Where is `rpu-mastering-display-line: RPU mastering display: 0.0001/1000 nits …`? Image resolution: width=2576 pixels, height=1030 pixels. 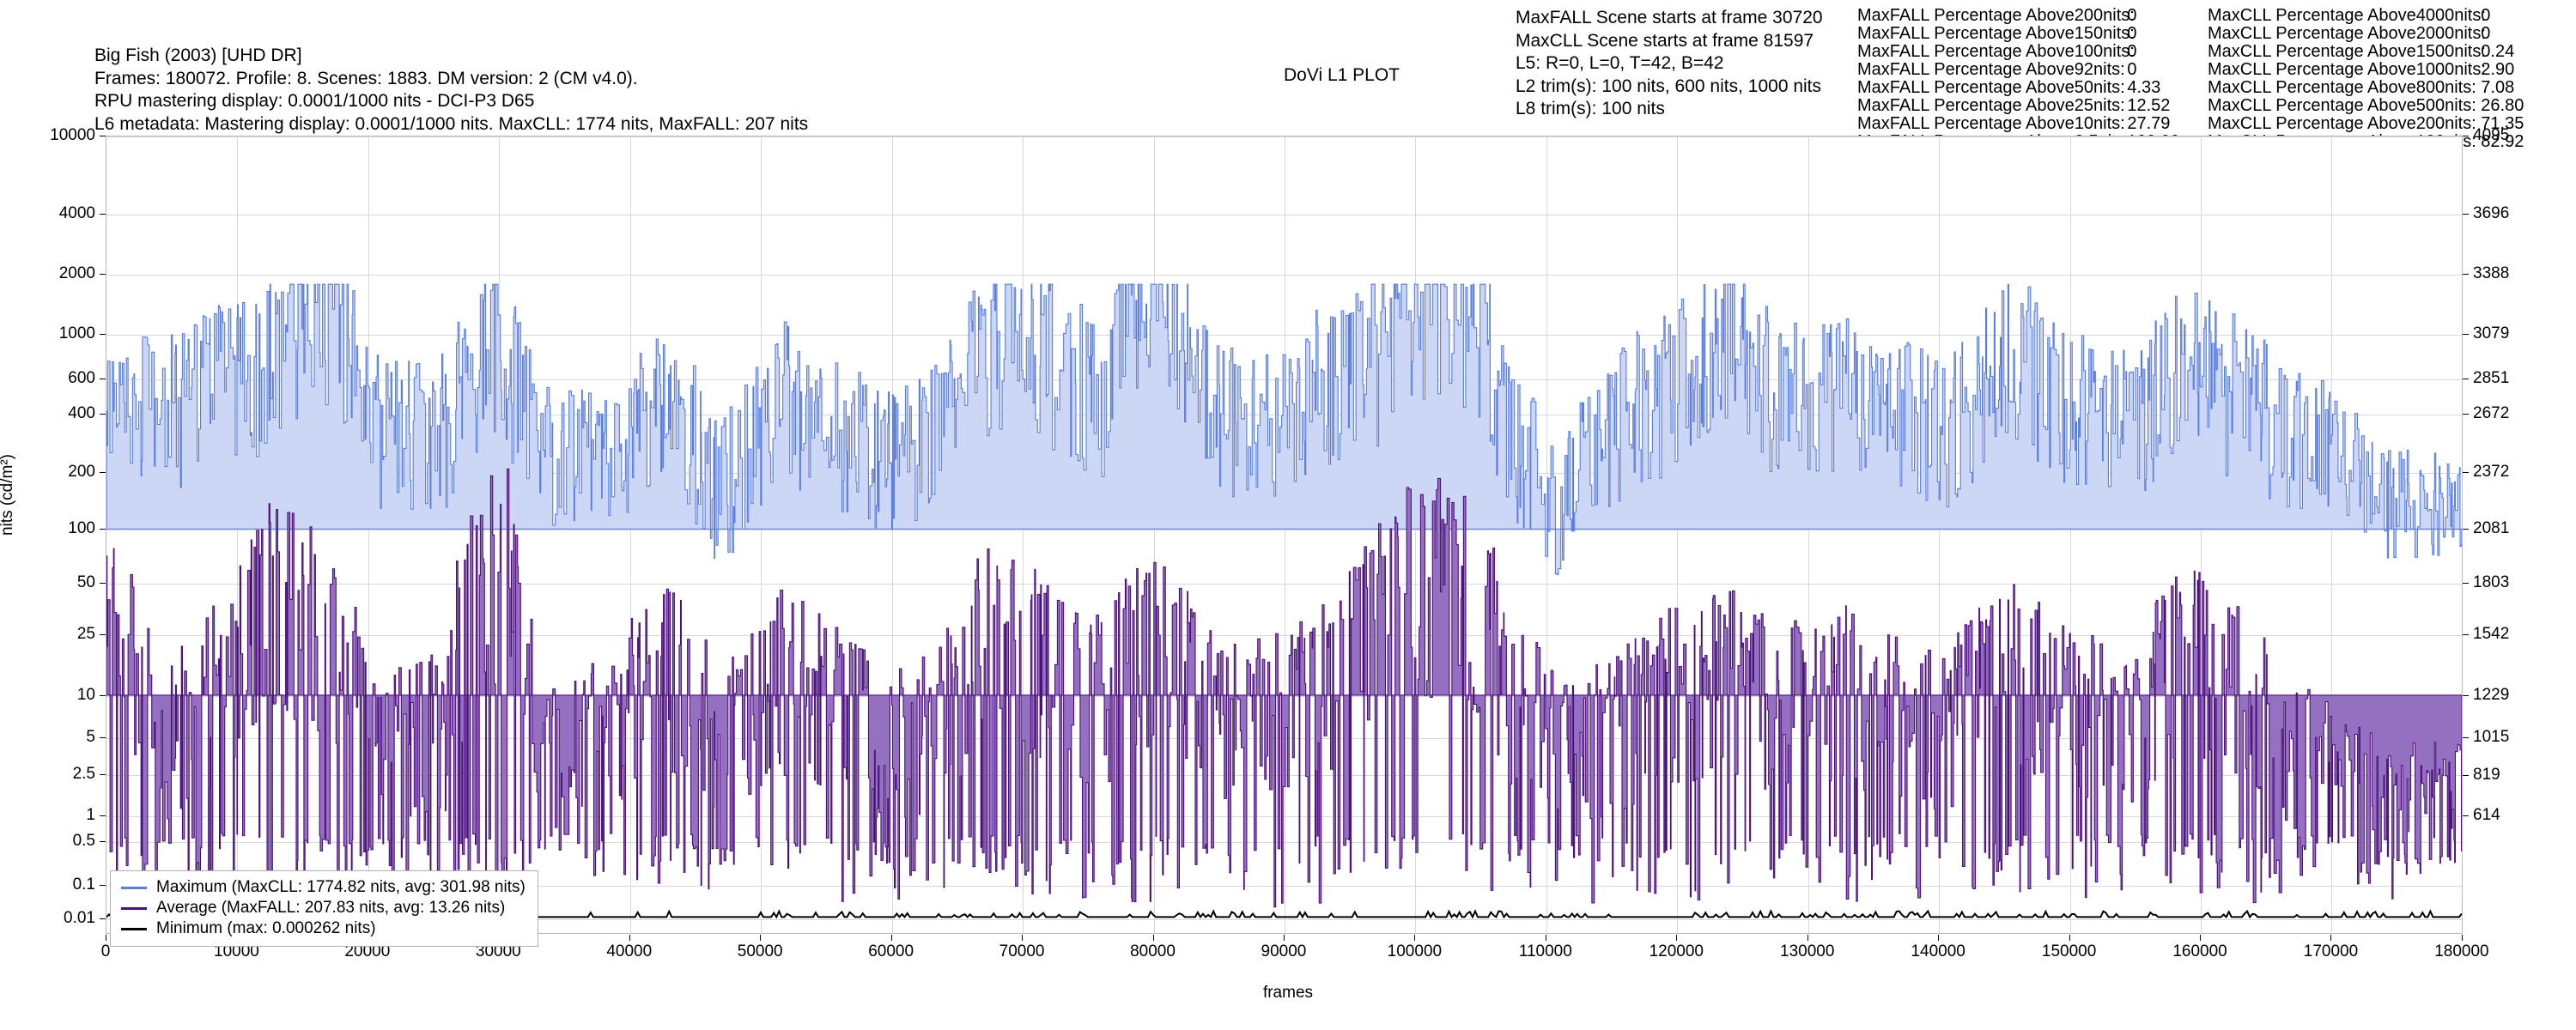 rpu-mastering-display-line: RPU mastering display: 0.0001/1000 nits … is located at coordinates (314, 101).